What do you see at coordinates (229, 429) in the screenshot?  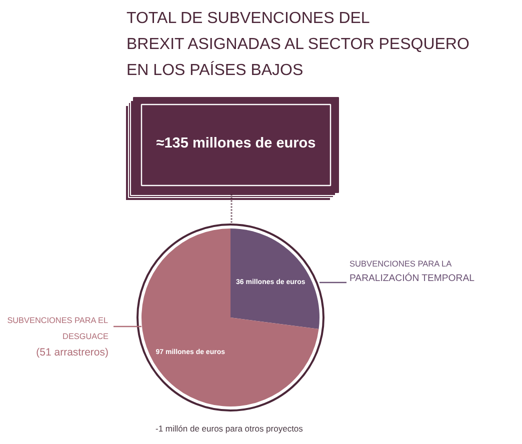 I see `text: -1 millón de euros para otros proyectos` at bounding box center [229, 429].